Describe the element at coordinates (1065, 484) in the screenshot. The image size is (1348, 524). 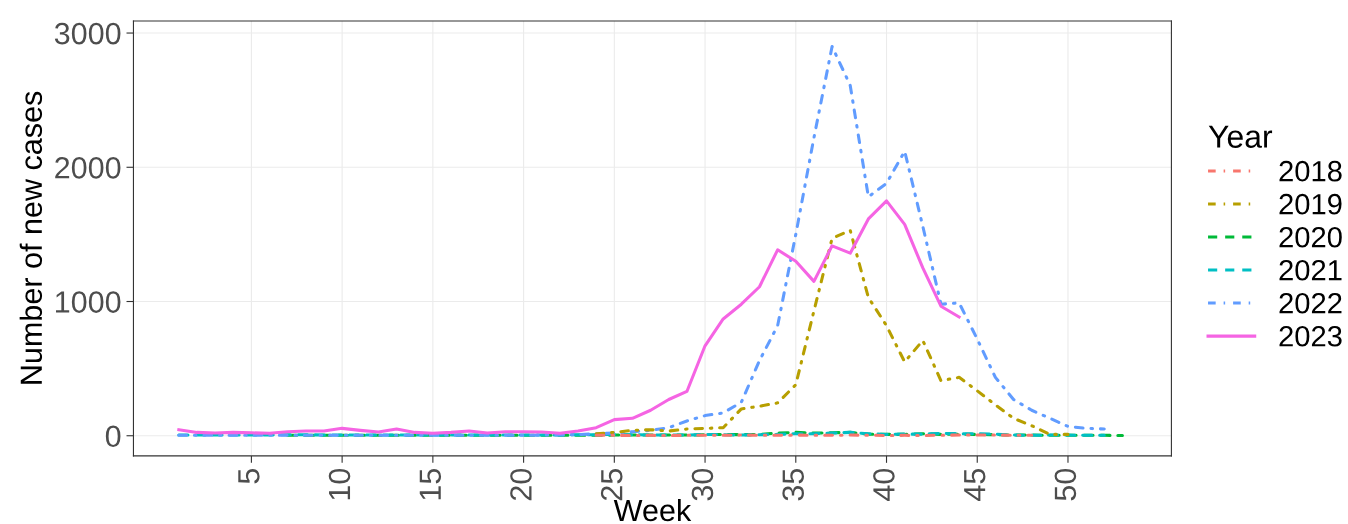
I see `x-tick-label: 50` at that location.